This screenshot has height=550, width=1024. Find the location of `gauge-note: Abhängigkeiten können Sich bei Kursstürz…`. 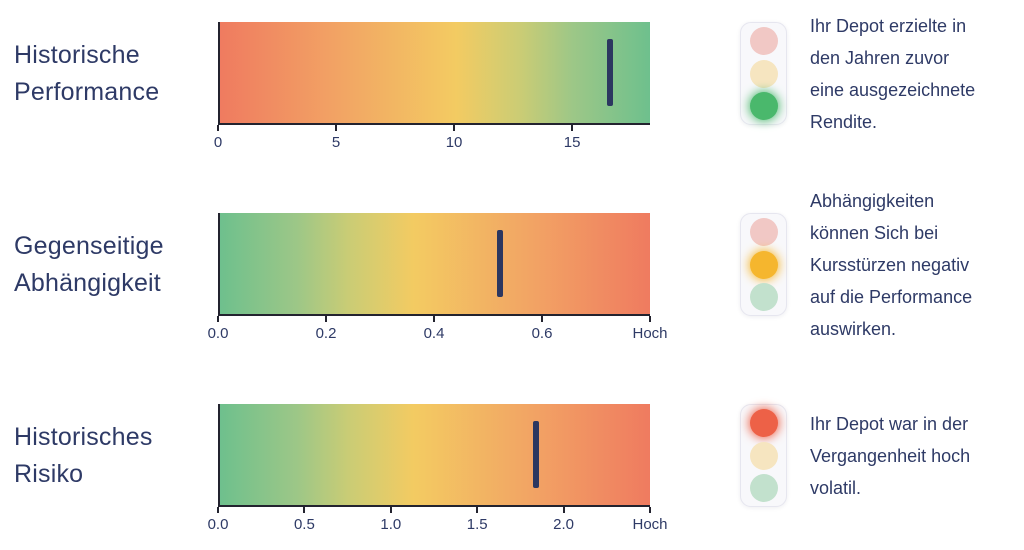

gauge-note: Abhängigkeiten können Sich bei Kursstürz… is located at coordinates (891, 264).